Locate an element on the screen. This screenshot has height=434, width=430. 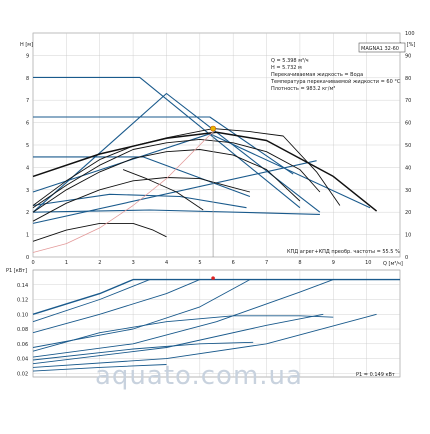
top-y-tick-label: 2 is located at coordinates (27, 213).